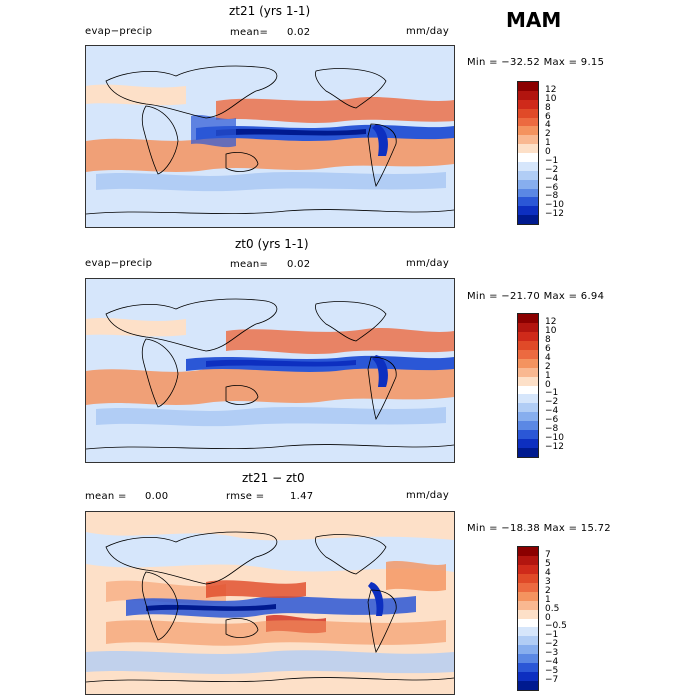 The image size is (700, 700). I want to click on panel-1-title: zt21 (yrs 1-1), so click(270, 11).